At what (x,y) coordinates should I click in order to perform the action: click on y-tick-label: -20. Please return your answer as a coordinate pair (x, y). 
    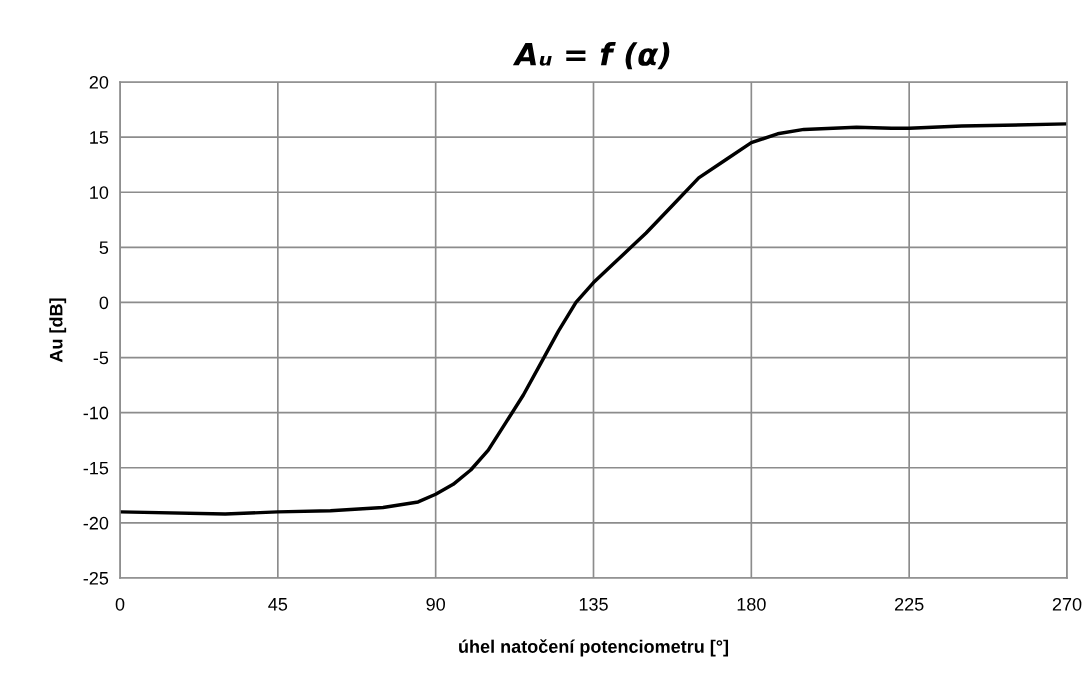
    Looking at the image, I should click on (96, 523).